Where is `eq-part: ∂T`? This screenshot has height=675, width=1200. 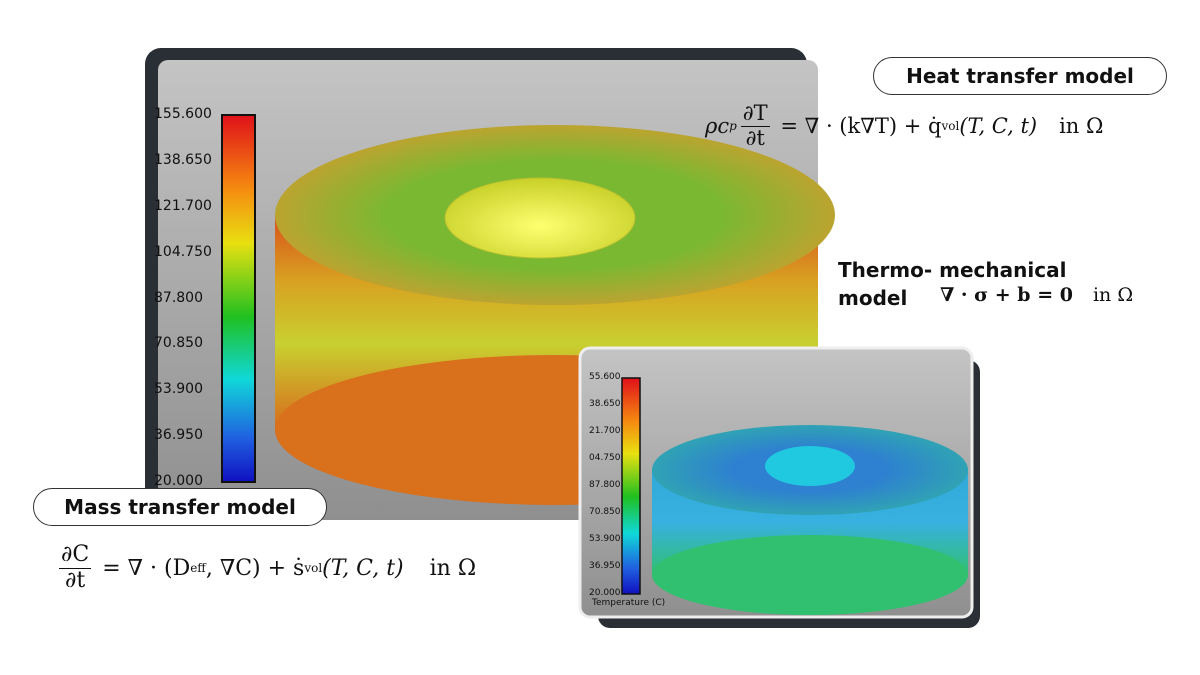
eq-part: ∂T is located at coordinates (755, 114).